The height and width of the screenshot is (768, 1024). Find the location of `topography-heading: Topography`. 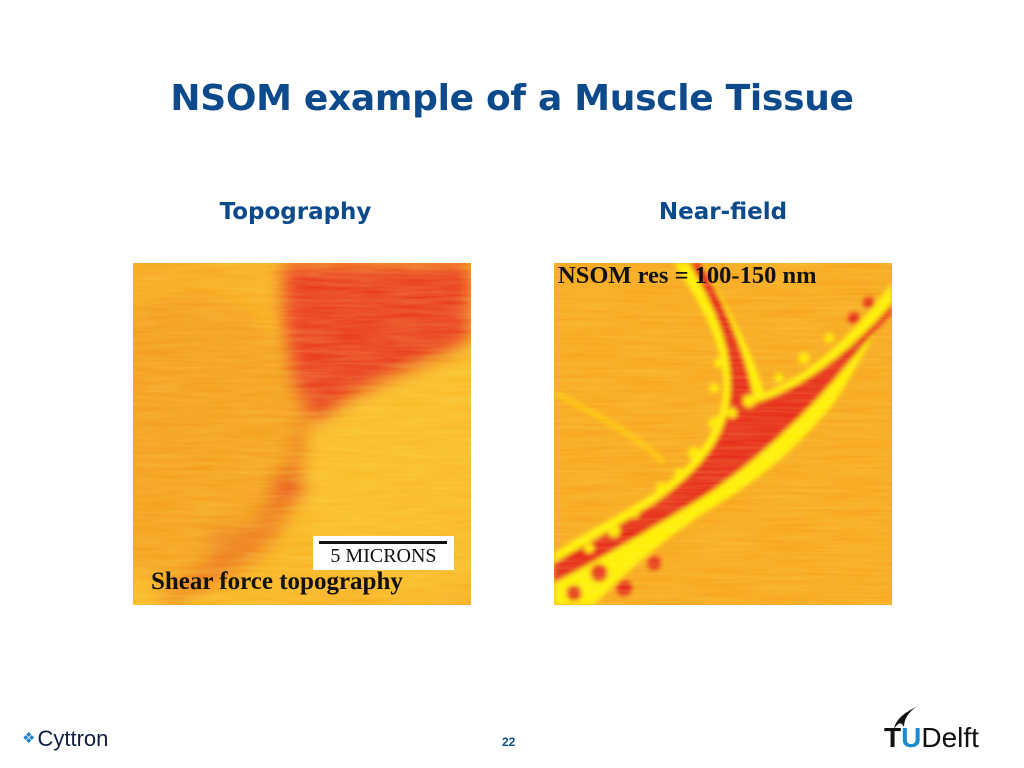

topography-heading: Topography is located at coordinates (295, 212).